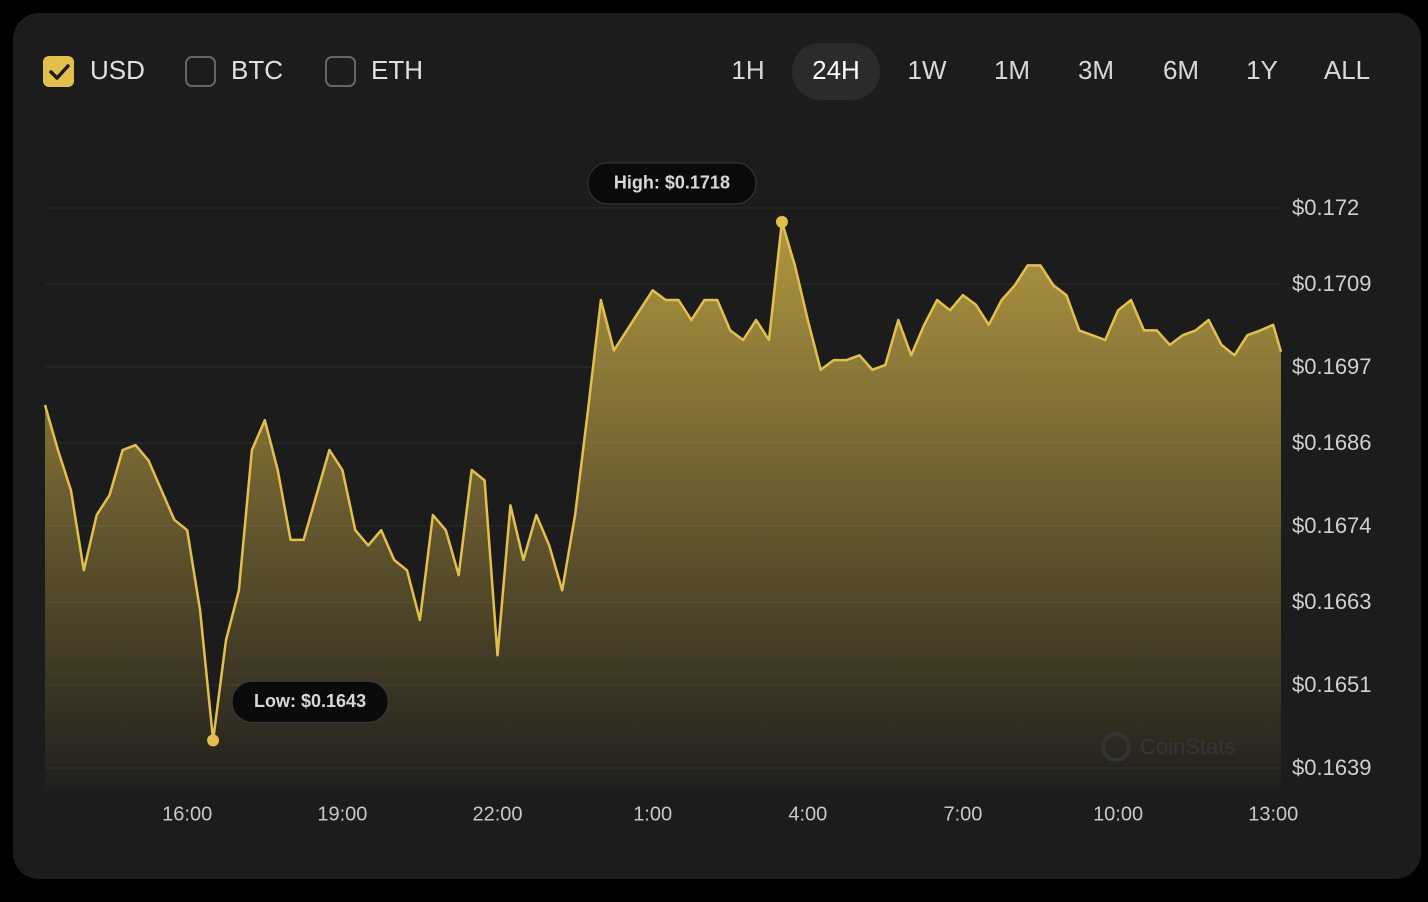 This screenshot has height=902, width=1428. I want to click on range-button: 1W, so click(927, 70).